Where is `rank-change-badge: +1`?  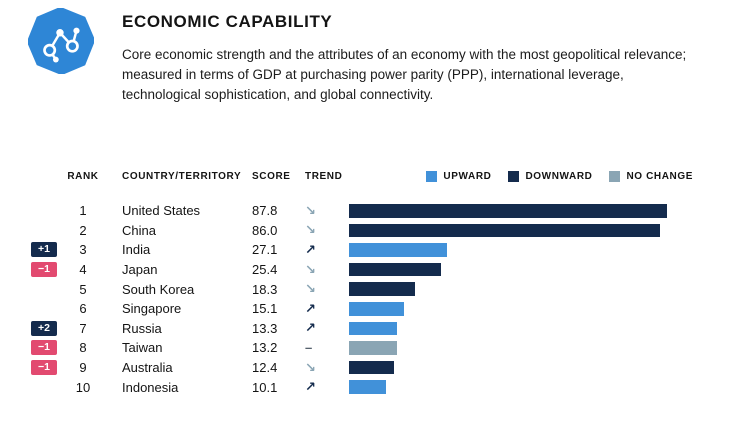 rank-change-badge: +1 is located at coordinates (44, 250).